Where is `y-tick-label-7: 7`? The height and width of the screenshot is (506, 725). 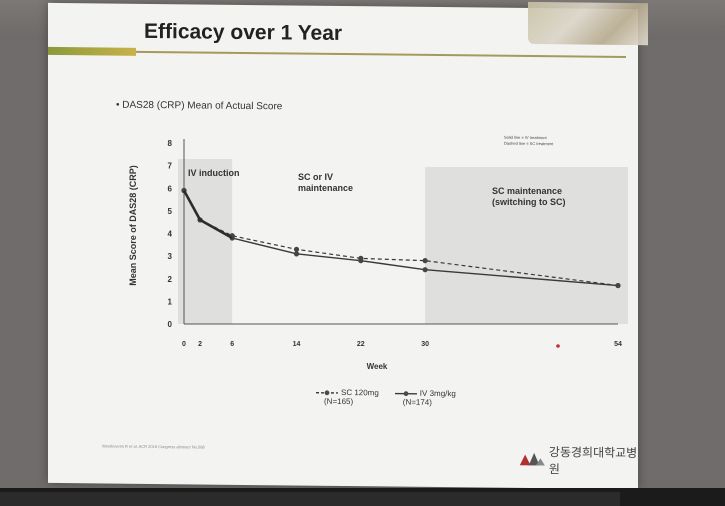
y-tick-label-7: 7 is located at coordinates (170, 166).